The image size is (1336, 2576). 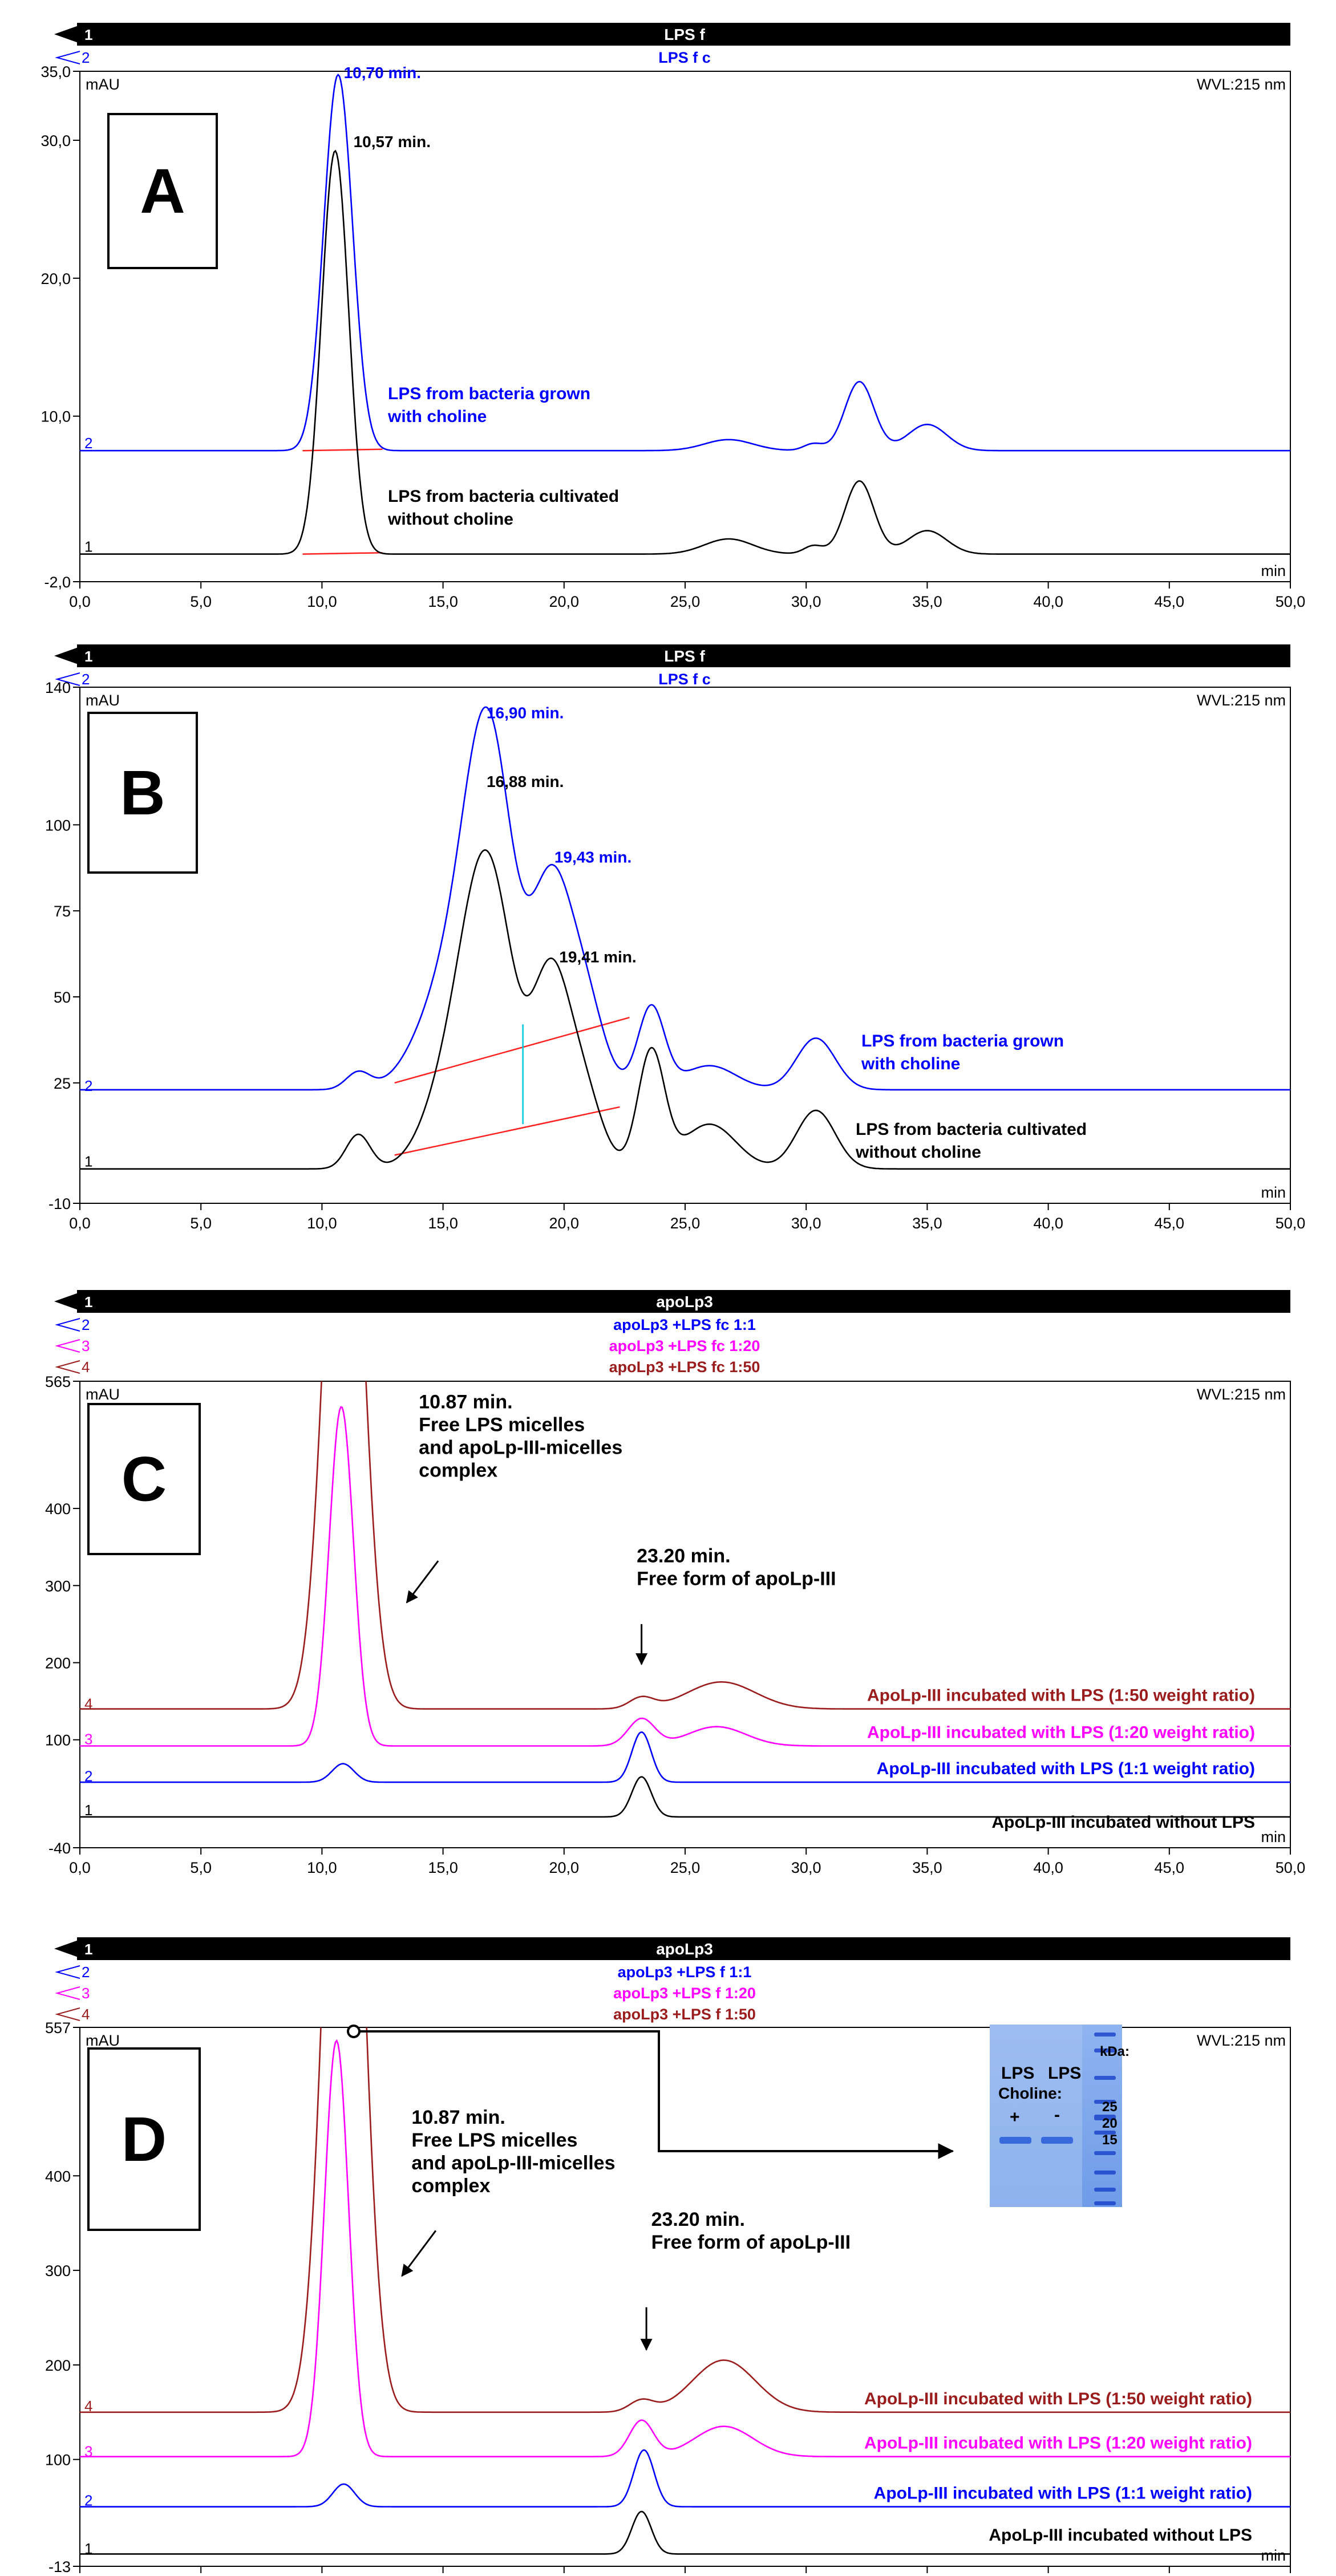 What do you see at coordinates (58, 2270) in the screenshot?
I see `y-tick-label: 300` at bounding box center [58, 2270].